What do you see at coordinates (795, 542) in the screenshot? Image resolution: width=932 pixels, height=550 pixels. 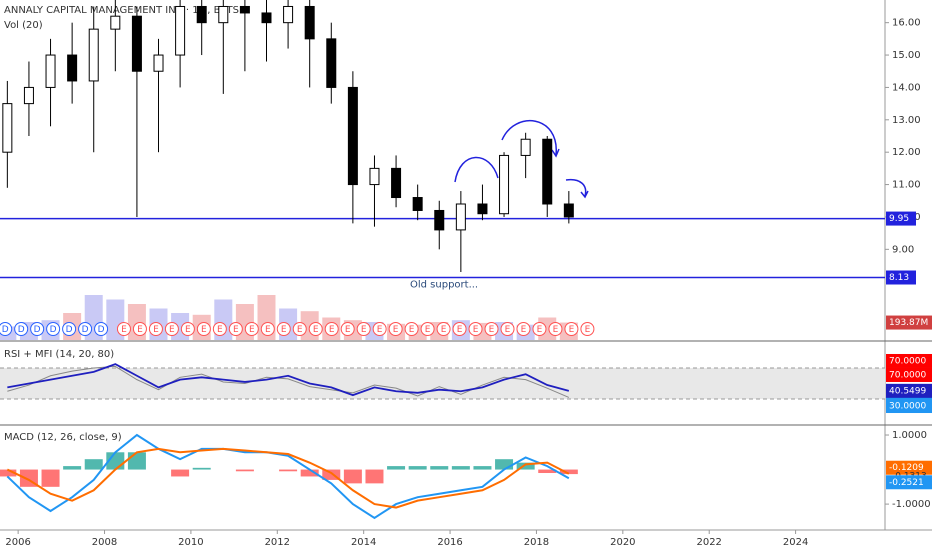 I see `x-tick-label: 2024` at bounding box center [795, 542].